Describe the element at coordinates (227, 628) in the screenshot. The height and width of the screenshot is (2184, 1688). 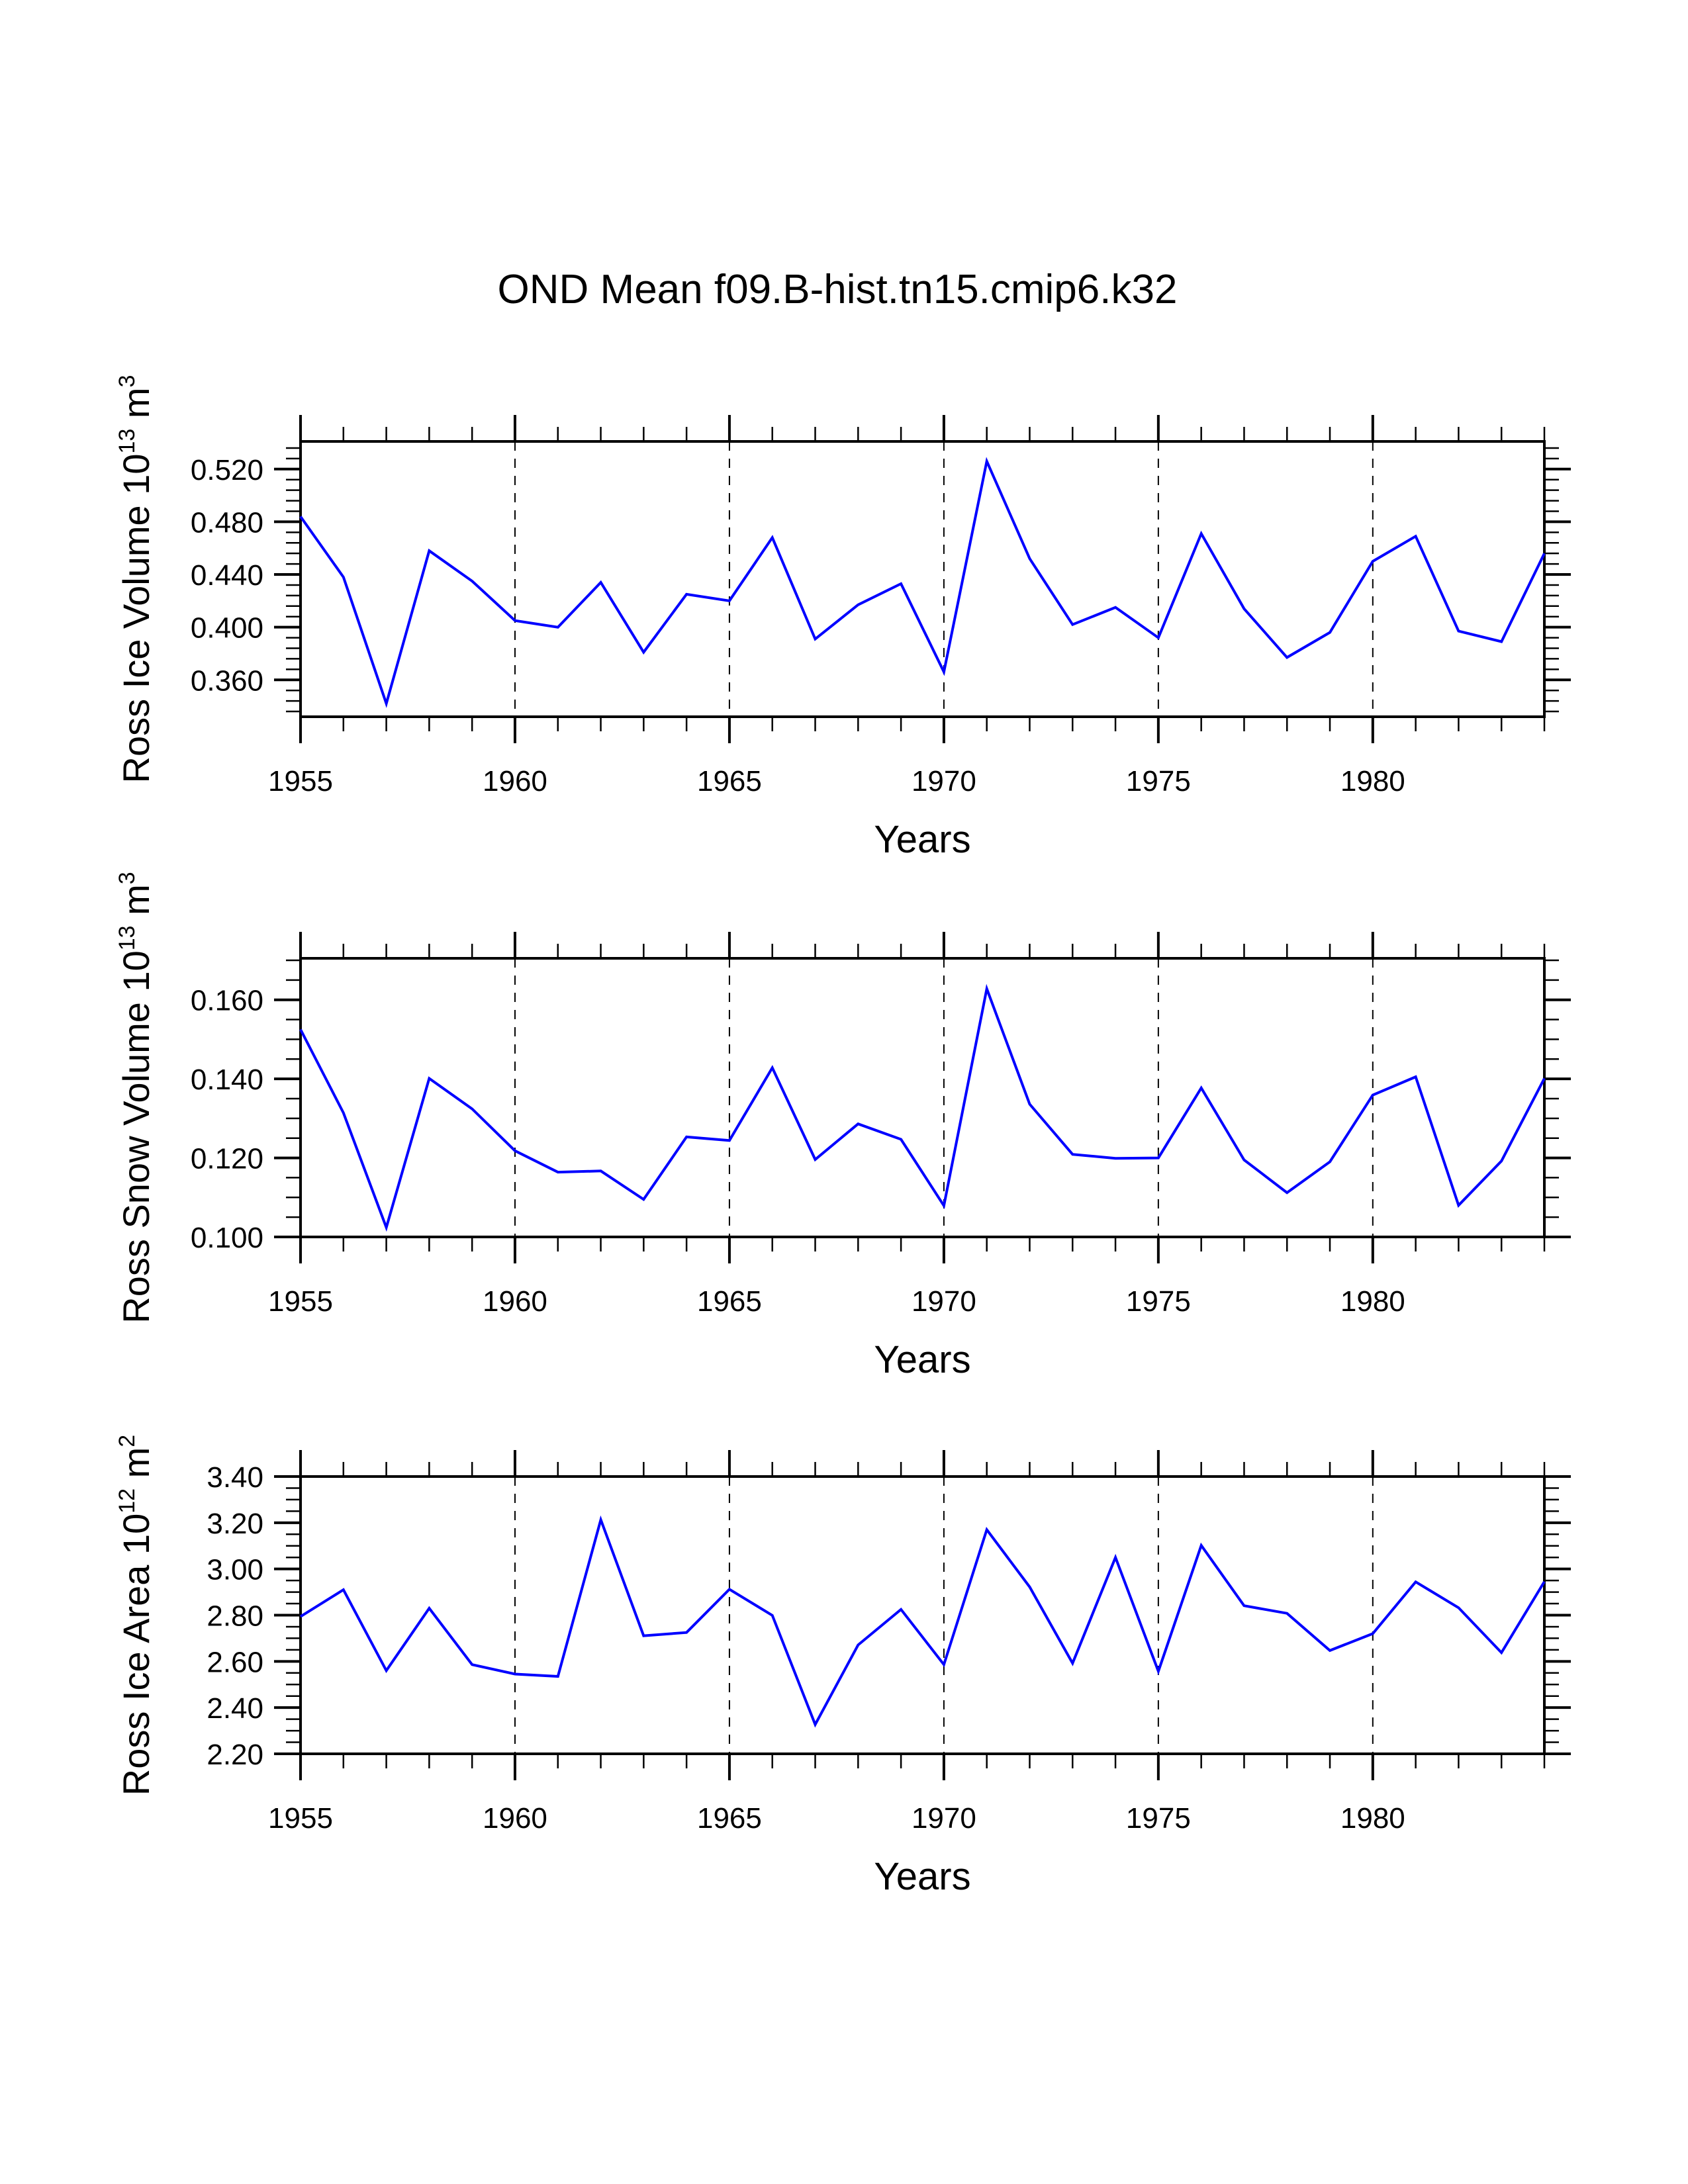
I see `y-tick-label: 0.400` at that location.